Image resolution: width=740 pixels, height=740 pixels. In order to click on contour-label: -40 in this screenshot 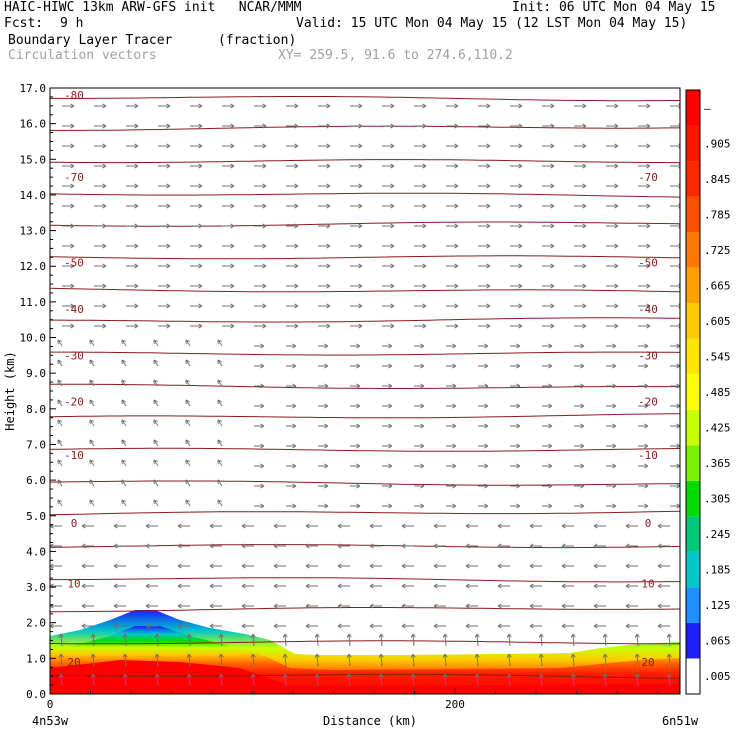, I will do `click(648, 309)`.